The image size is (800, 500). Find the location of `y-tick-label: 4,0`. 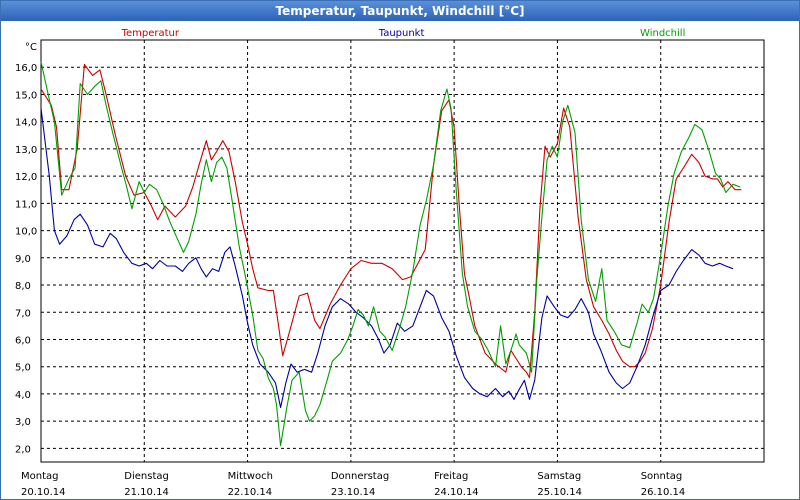

y-tick-label: 4,0 is located at coordinates (23, 395).